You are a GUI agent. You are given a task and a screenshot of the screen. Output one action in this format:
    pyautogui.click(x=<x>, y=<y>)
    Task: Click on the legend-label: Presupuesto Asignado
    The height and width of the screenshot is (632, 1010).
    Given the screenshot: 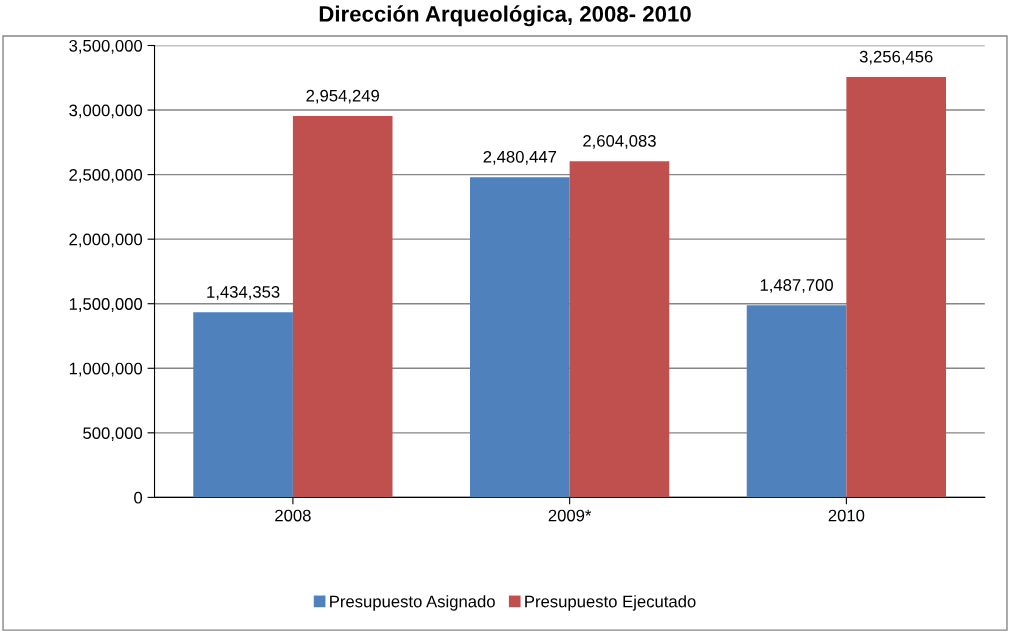 What is the action you would take?
    pyautogui.click(x=412, y=603)
    